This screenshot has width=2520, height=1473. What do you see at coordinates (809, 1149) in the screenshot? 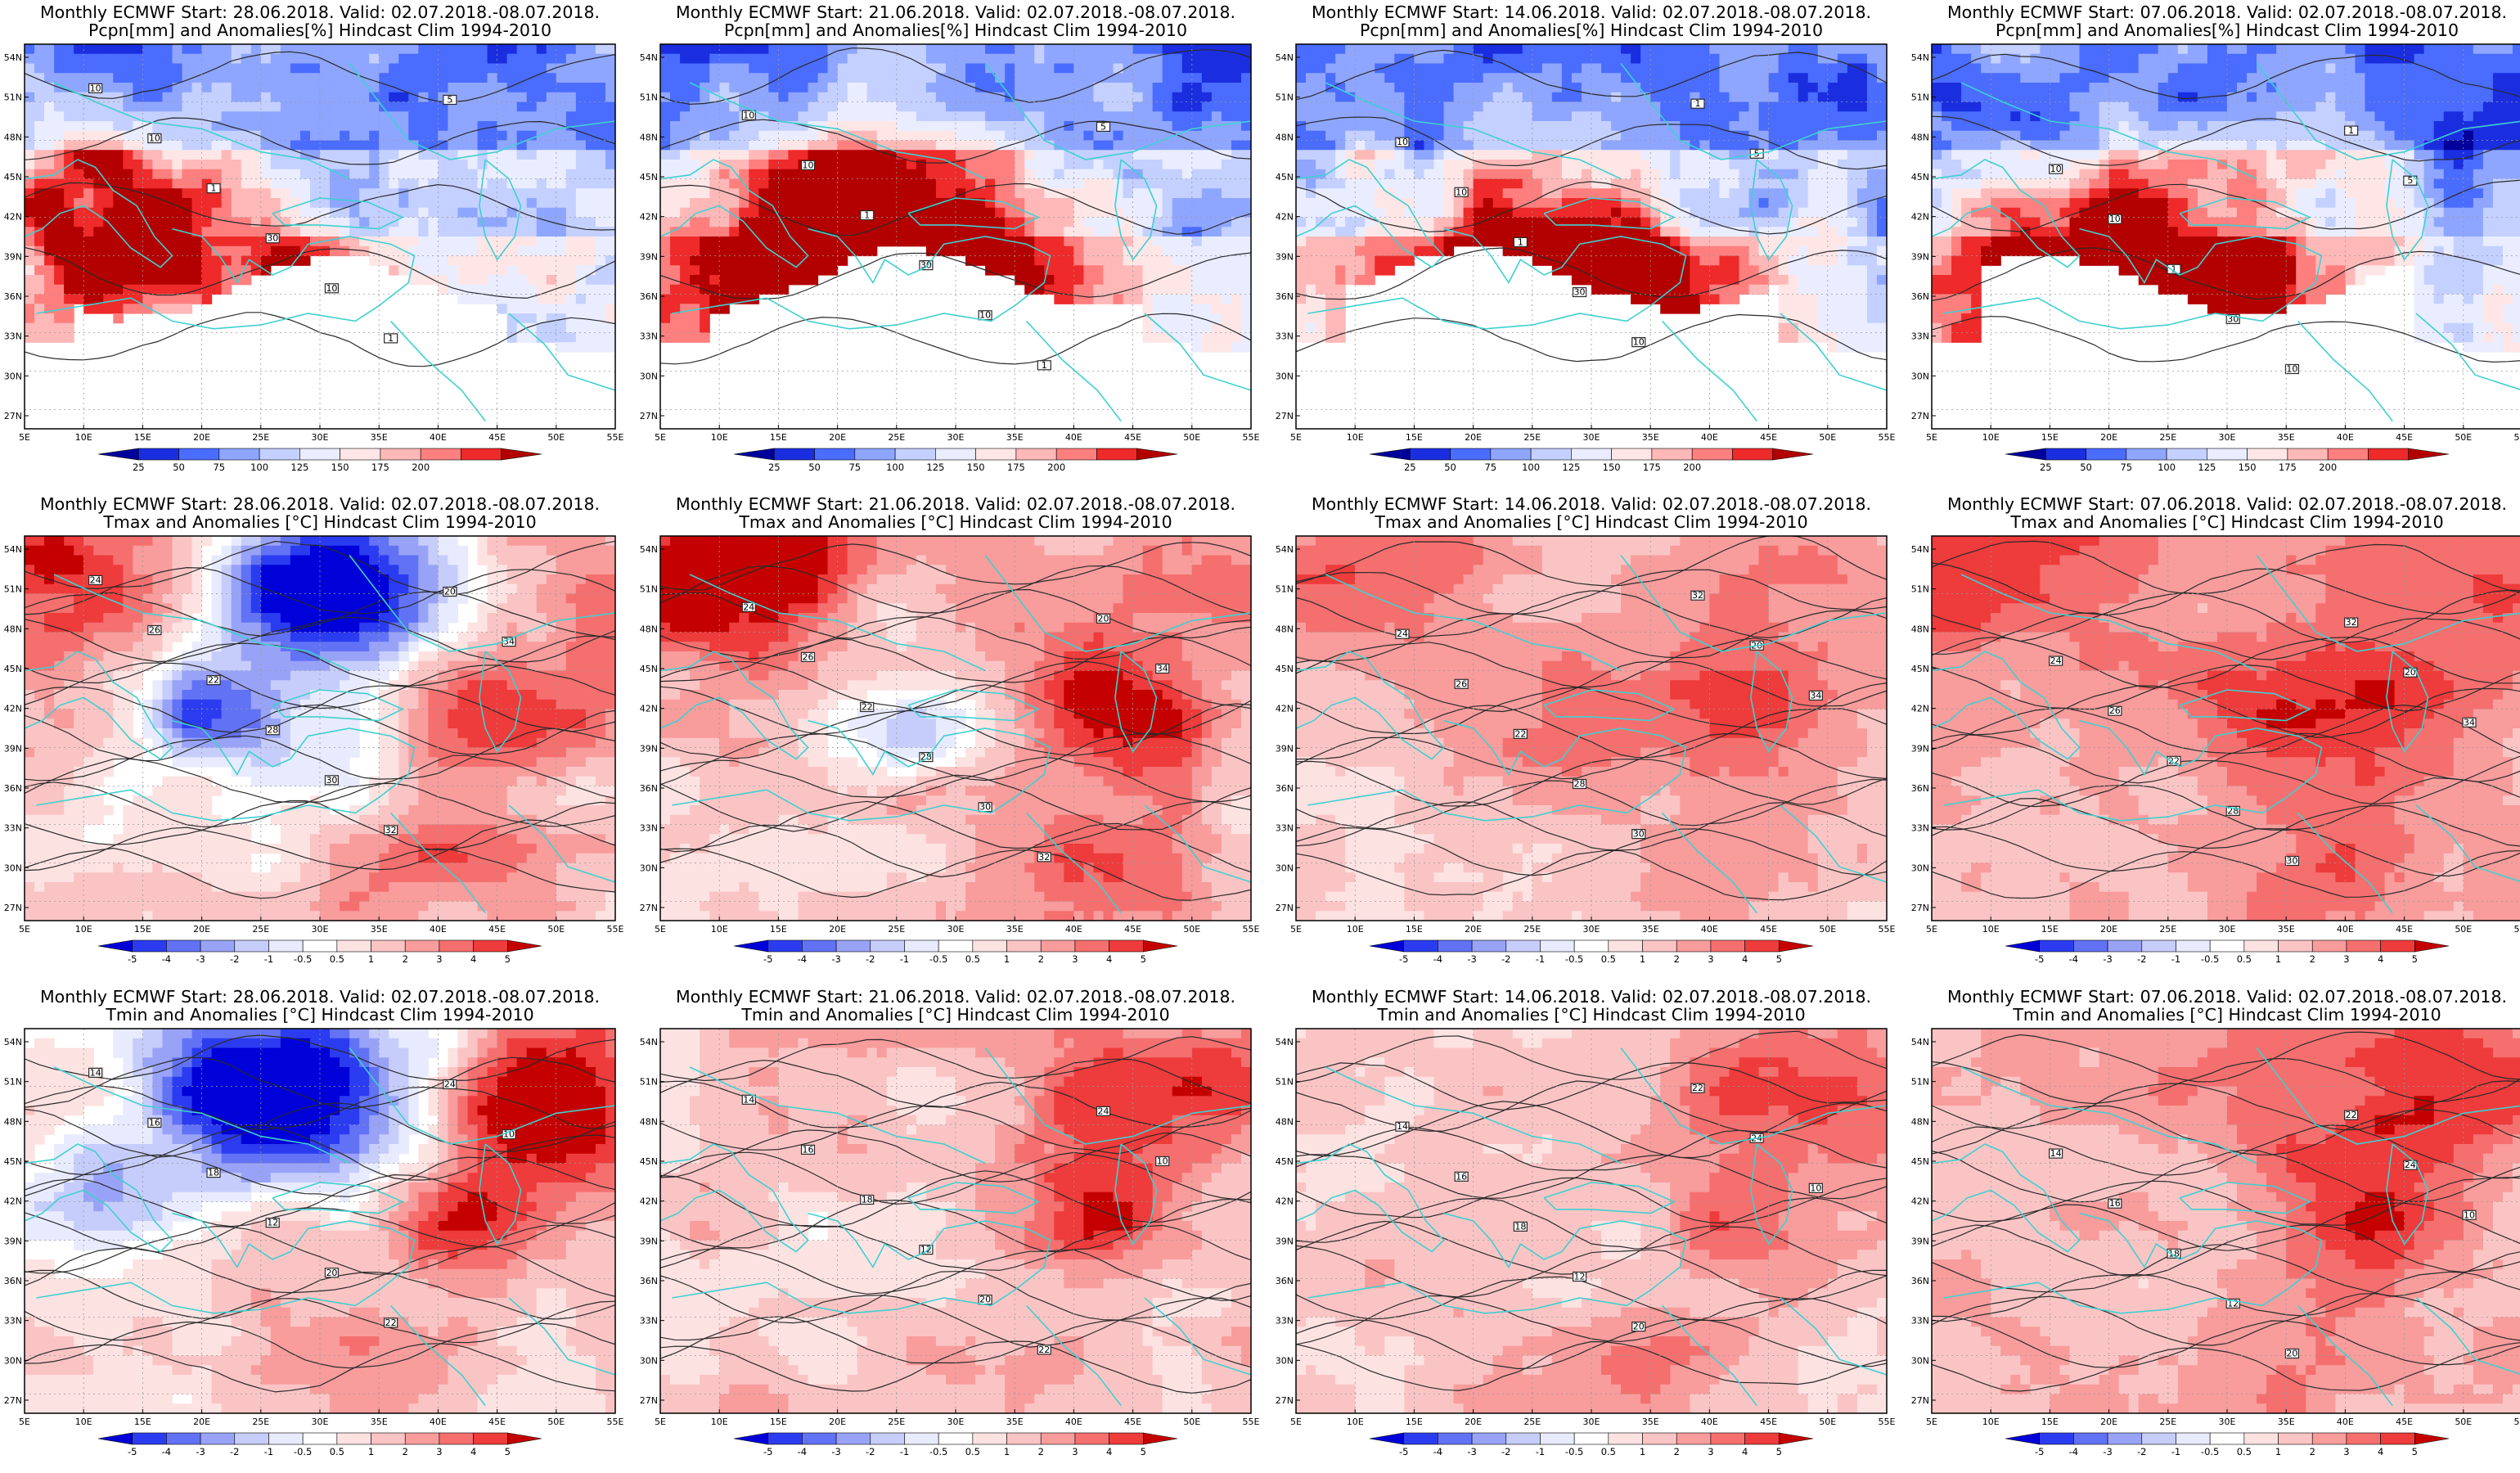
I see `contour-label: 16` at bounding box center [809, 1149].